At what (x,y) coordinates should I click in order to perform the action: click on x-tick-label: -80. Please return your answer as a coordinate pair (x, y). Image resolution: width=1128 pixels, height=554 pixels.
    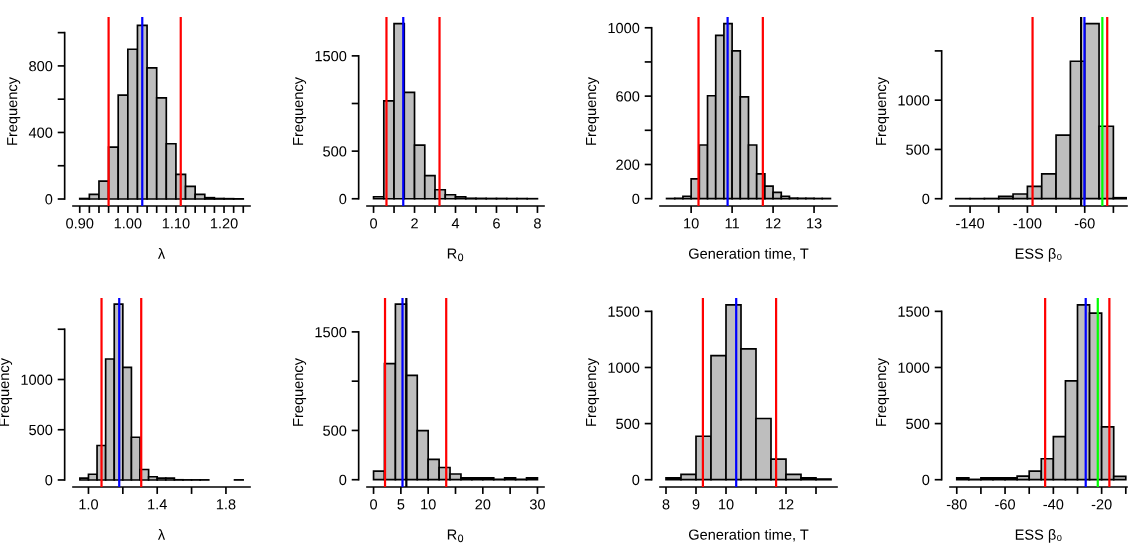
    Looking at the image, I should click on (956, 504).